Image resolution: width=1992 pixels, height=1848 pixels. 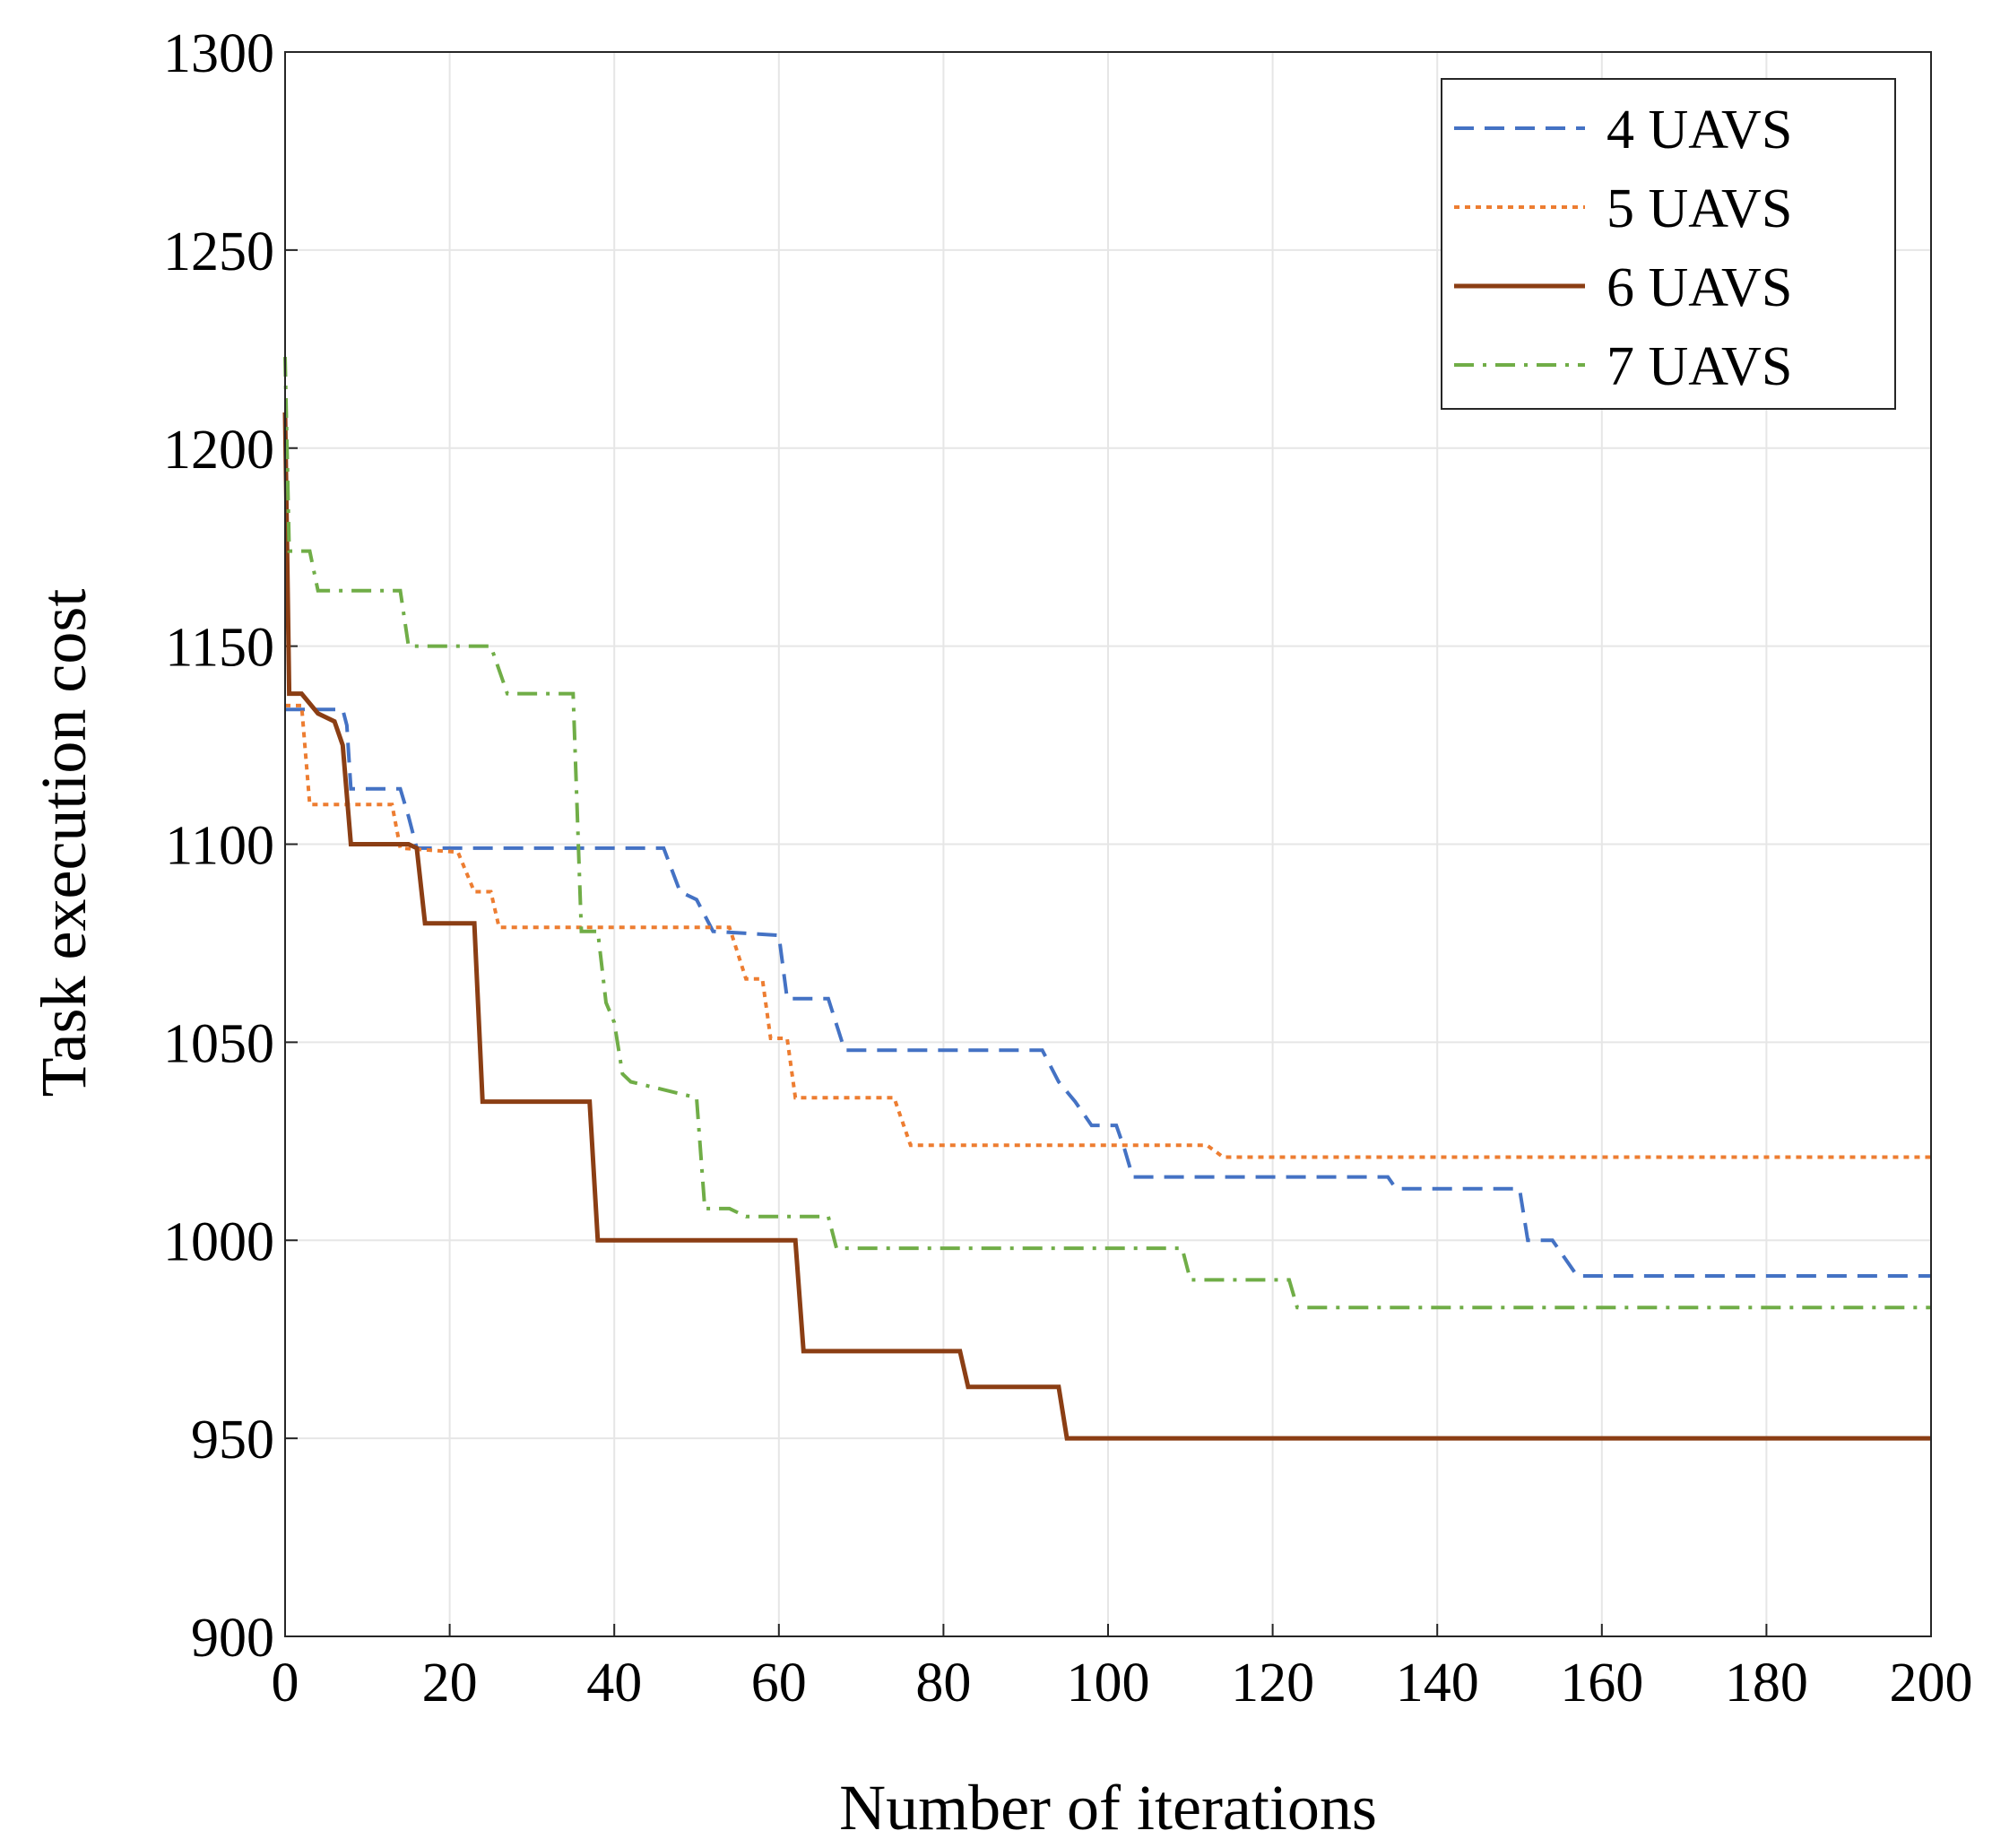 I want to click on y-tick-label: 1300, so click(x=218, y=53).